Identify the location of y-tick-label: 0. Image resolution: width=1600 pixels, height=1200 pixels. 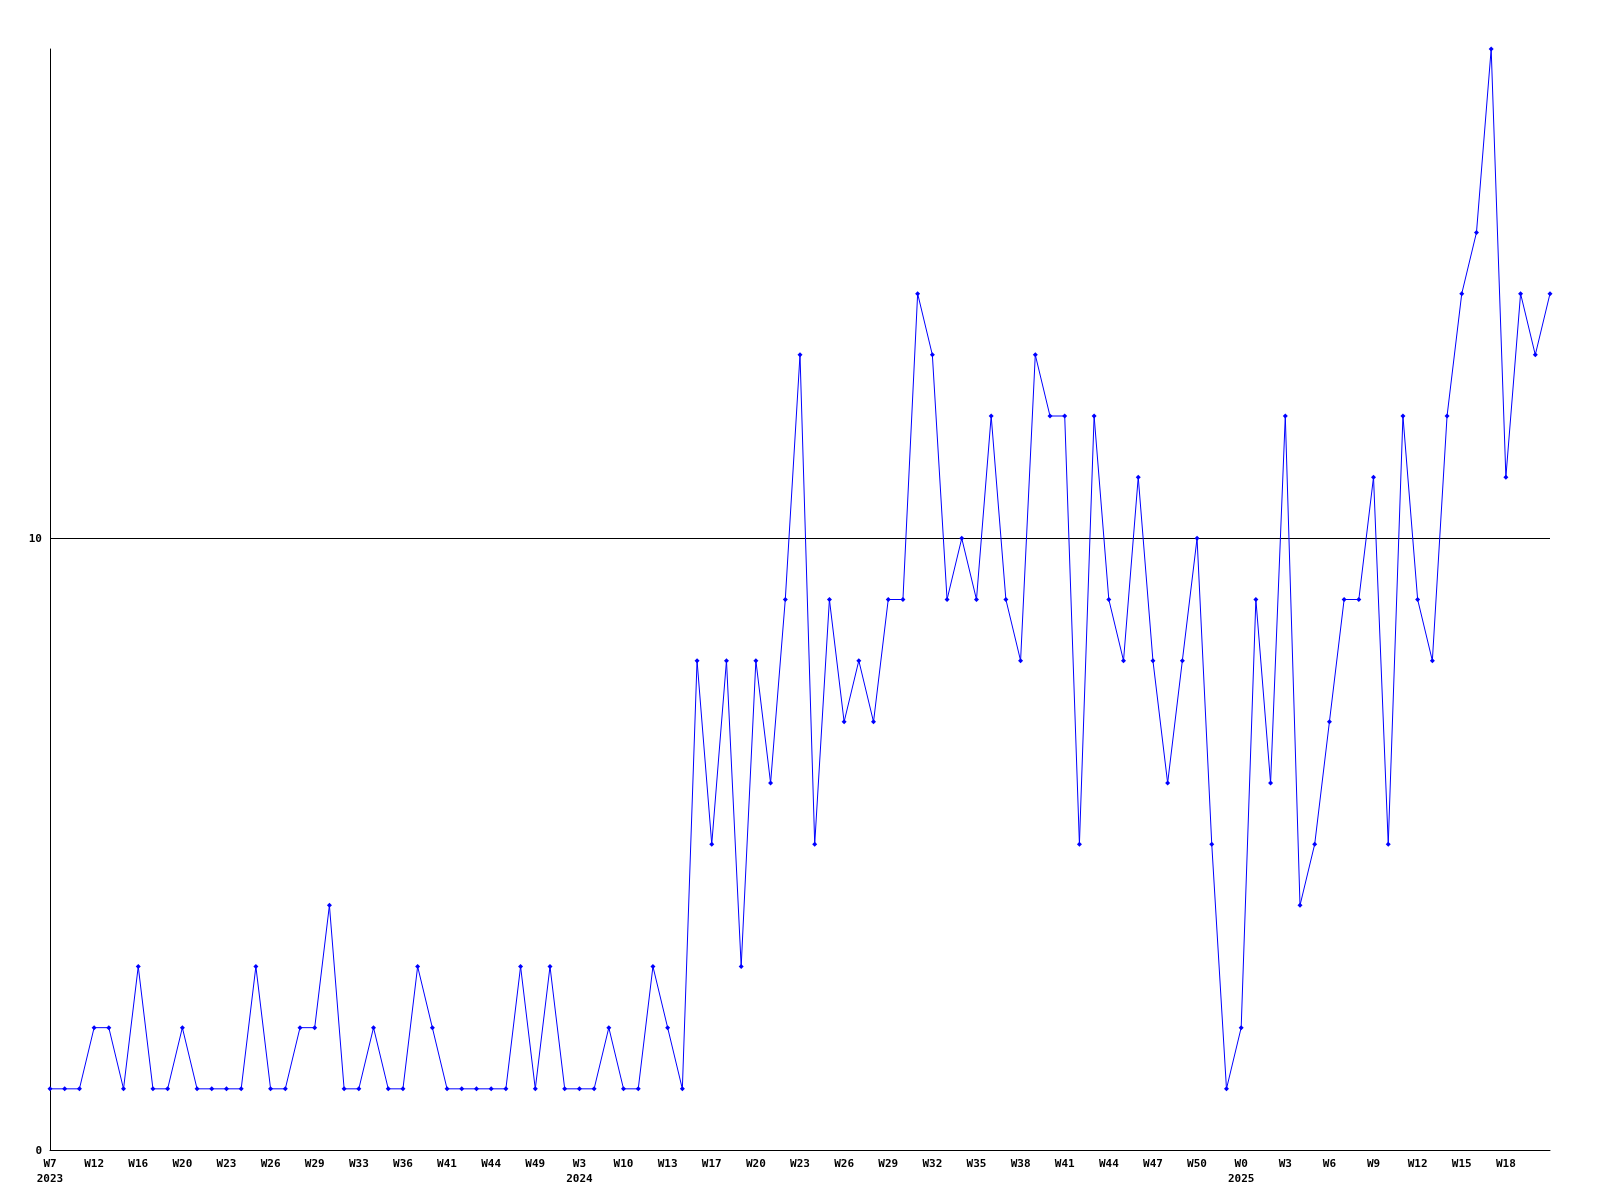
(38, 1150).